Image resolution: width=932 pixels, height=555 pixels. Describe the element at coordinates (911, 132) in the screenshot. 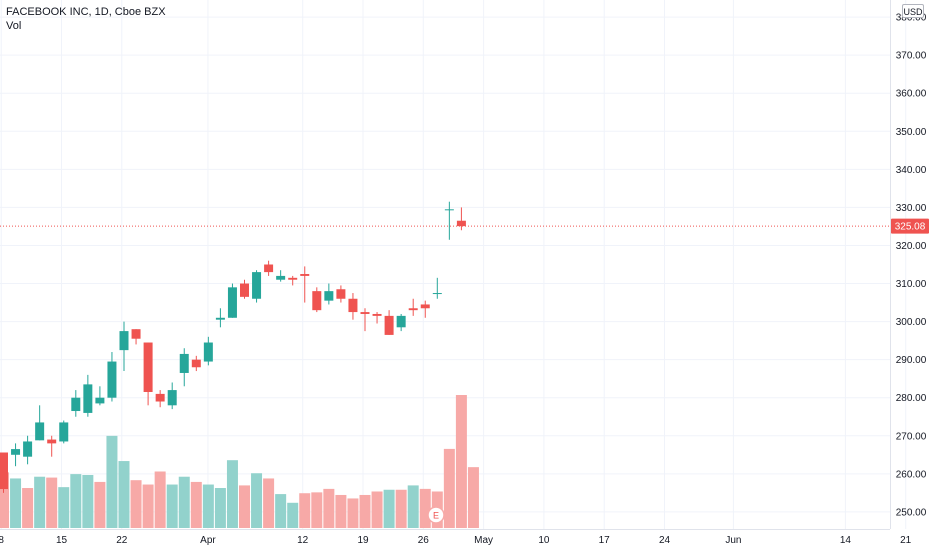

I see `price-tick-label: 350.00` at that location.